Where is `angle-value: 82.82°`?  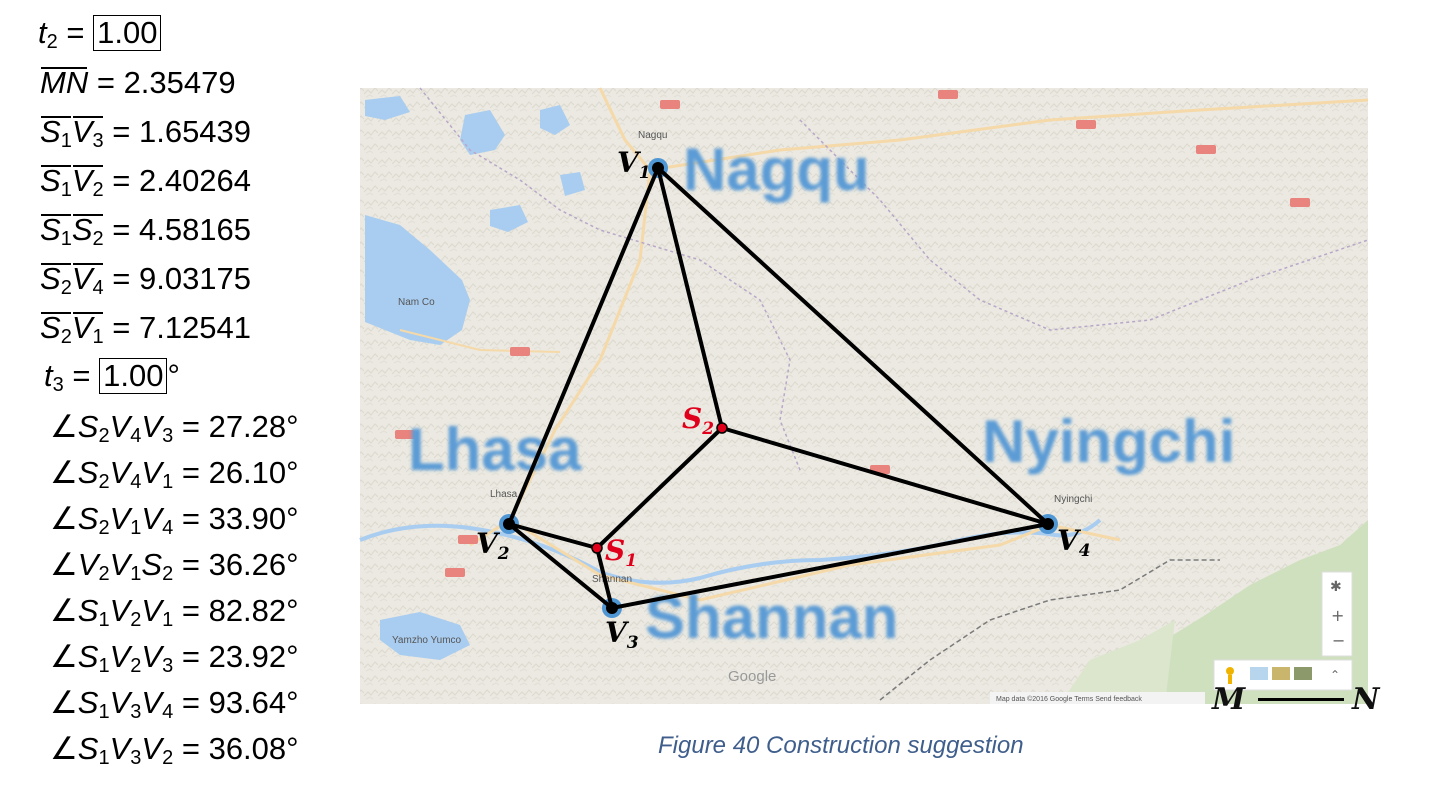 angle-value: 82.82° is located at coordinates (253, 610).